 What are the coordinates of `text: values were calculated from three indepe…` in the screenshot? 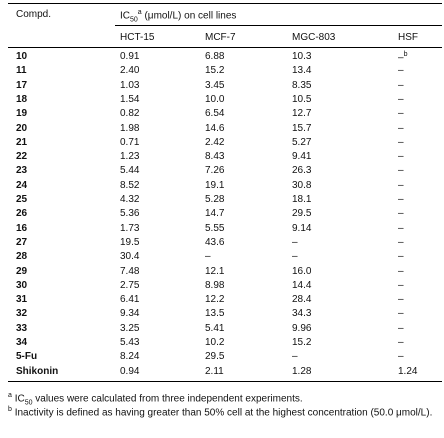 It's located at (167, 399).